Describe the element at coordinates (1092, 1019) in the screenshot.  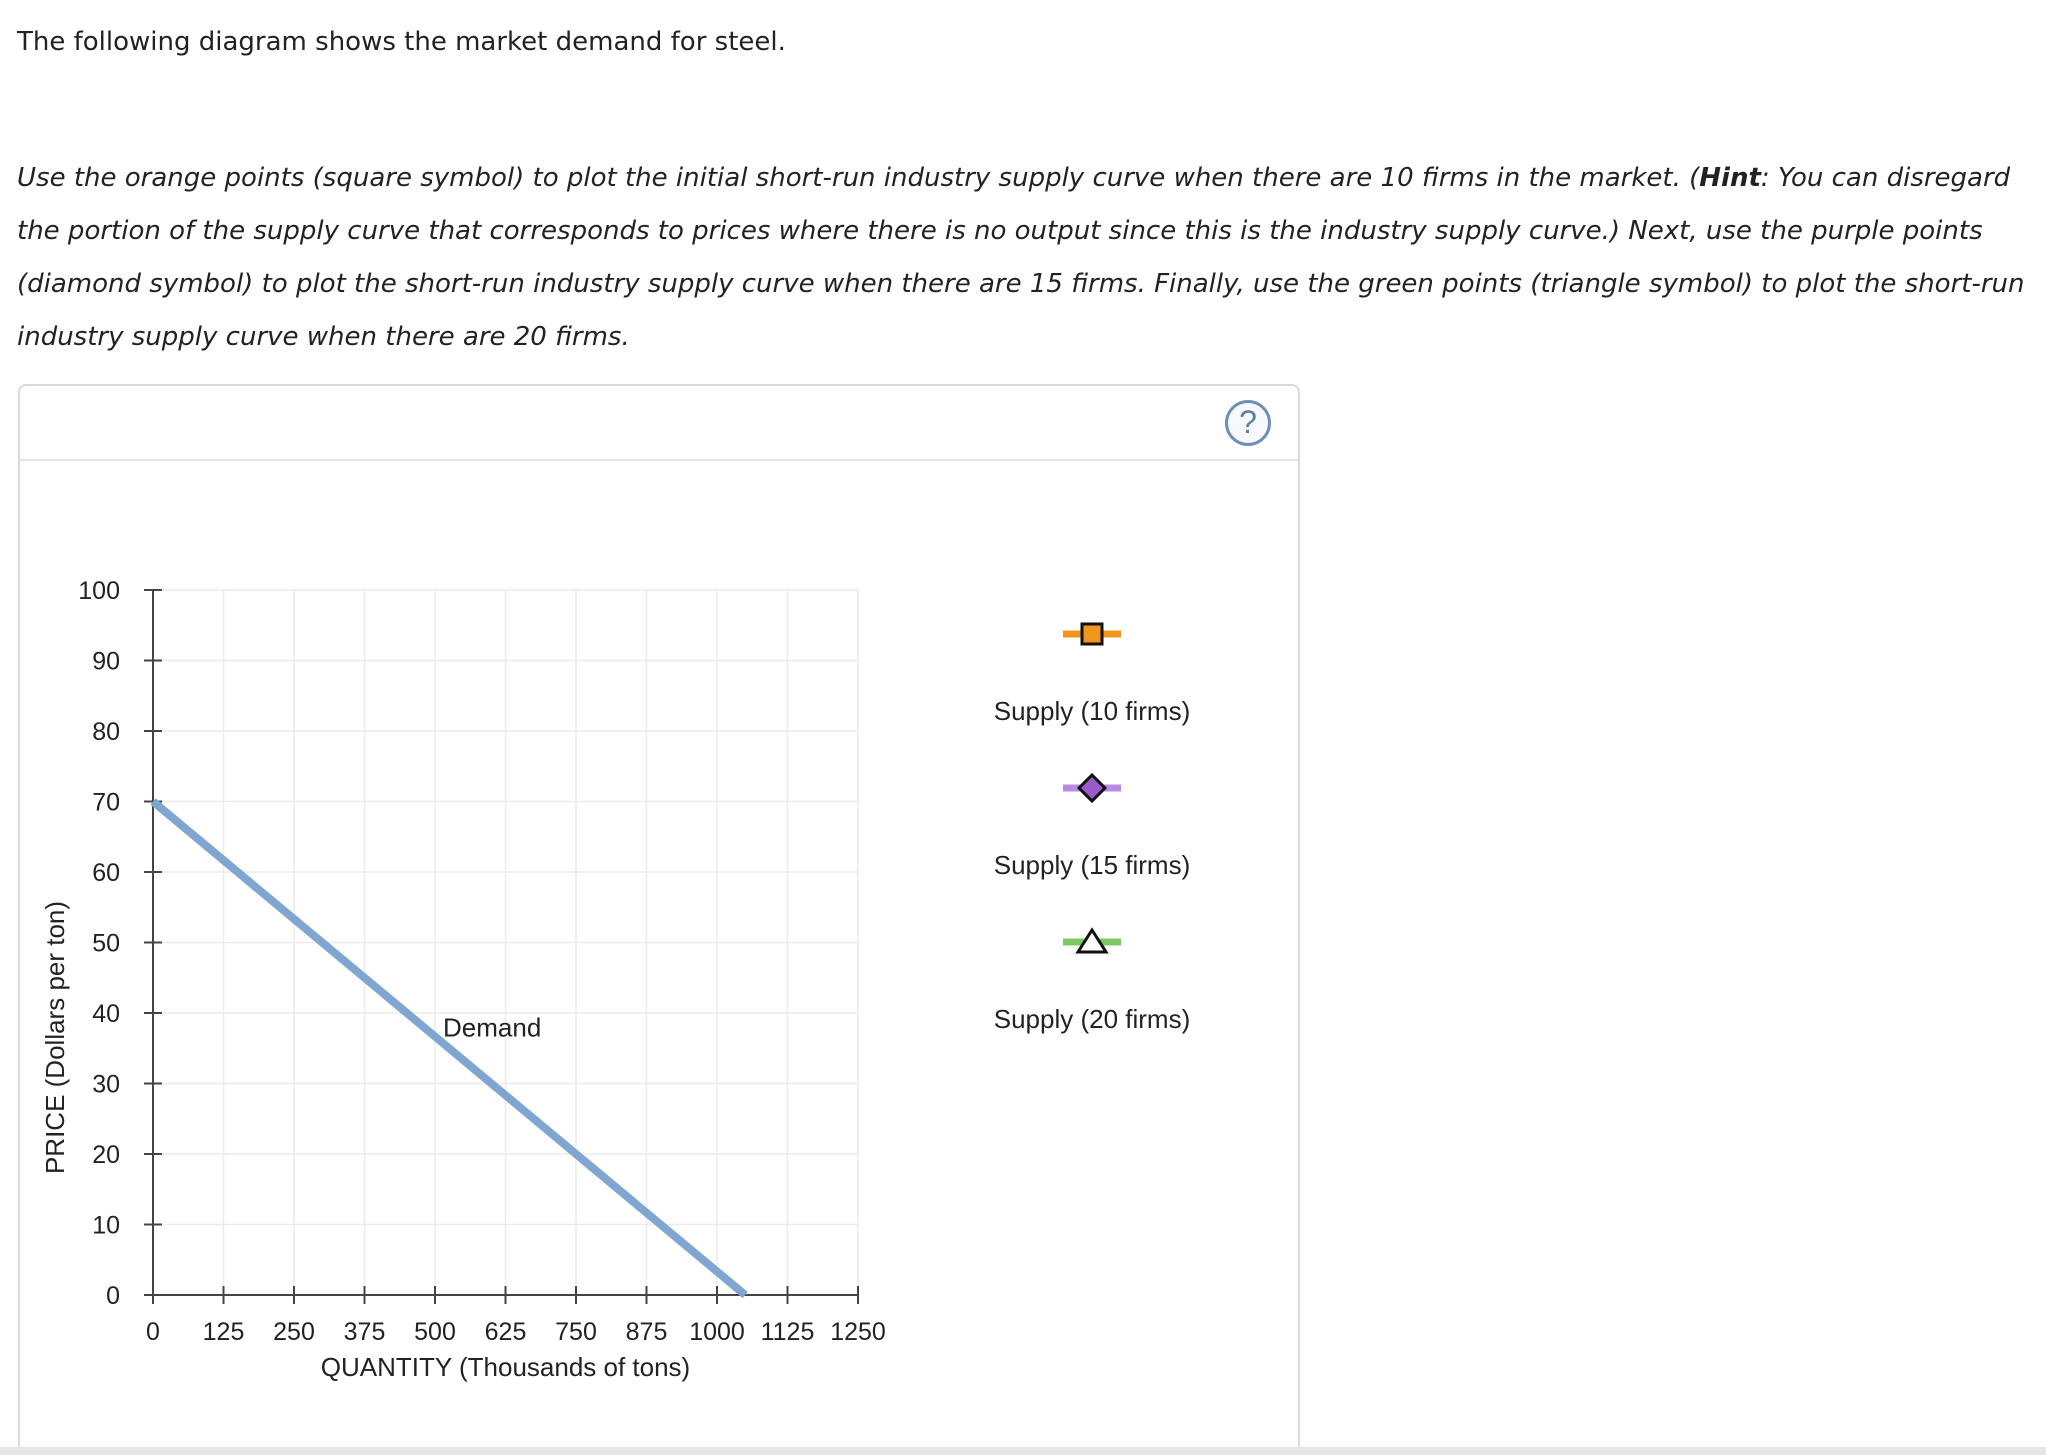
I see `palette-label-triangle: Supply (20 firms)` at that location.